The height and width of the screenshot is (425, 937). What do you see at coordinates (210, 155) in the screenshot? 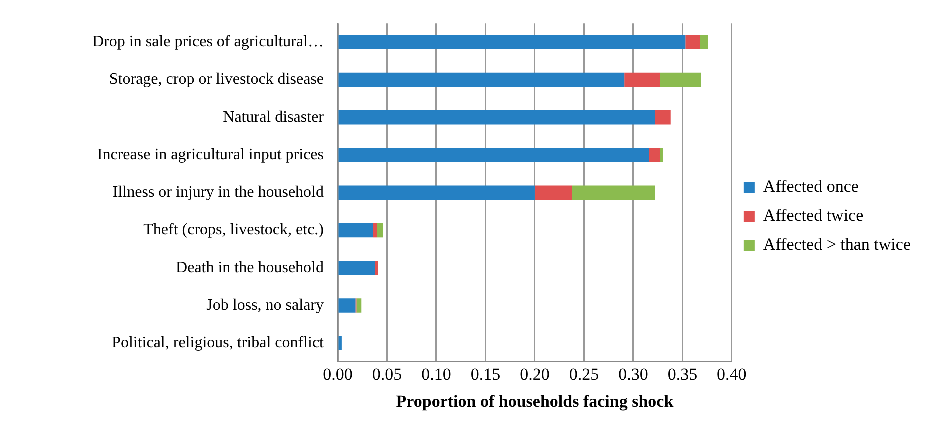
I see `y-tick-label: Increase in agricultural input prices` at bounding box center [210, 155].